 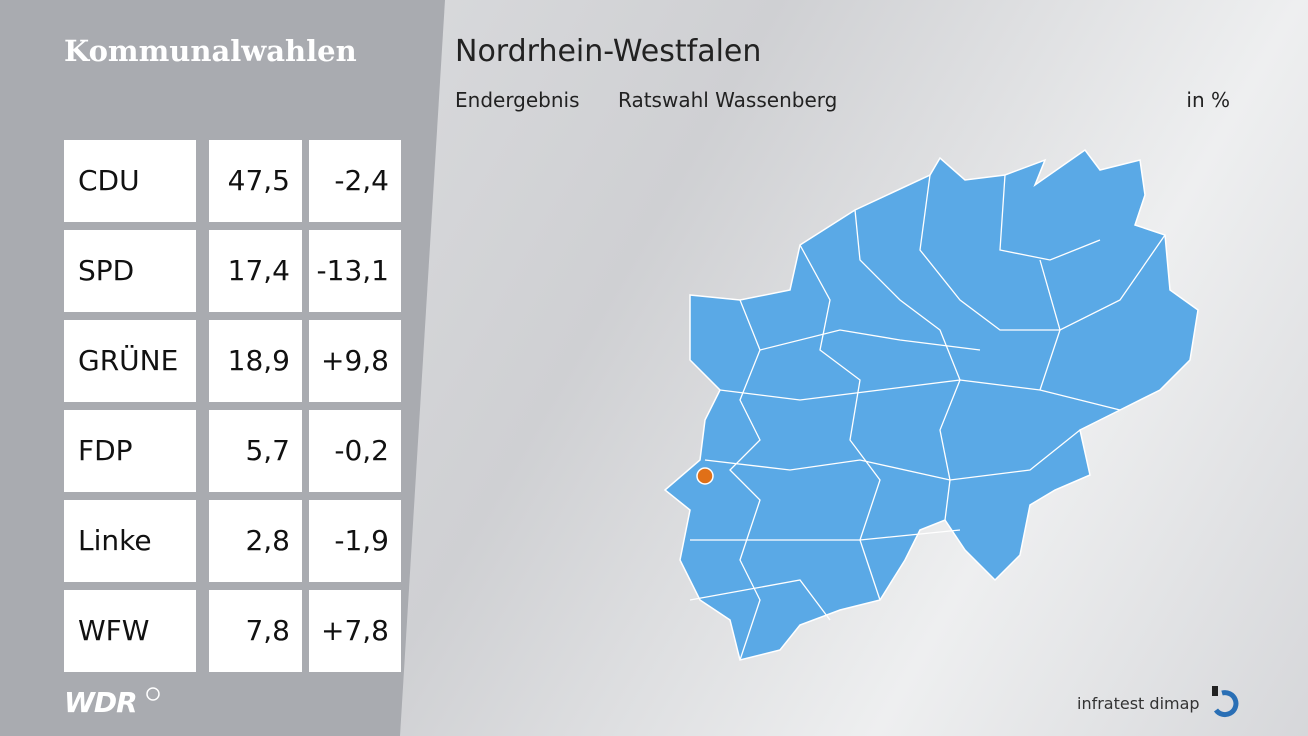 What do you see at coordinates (1138, 703) in the screenshot?
I see `source: infratest dimap` at bounding box center [1138, 703].